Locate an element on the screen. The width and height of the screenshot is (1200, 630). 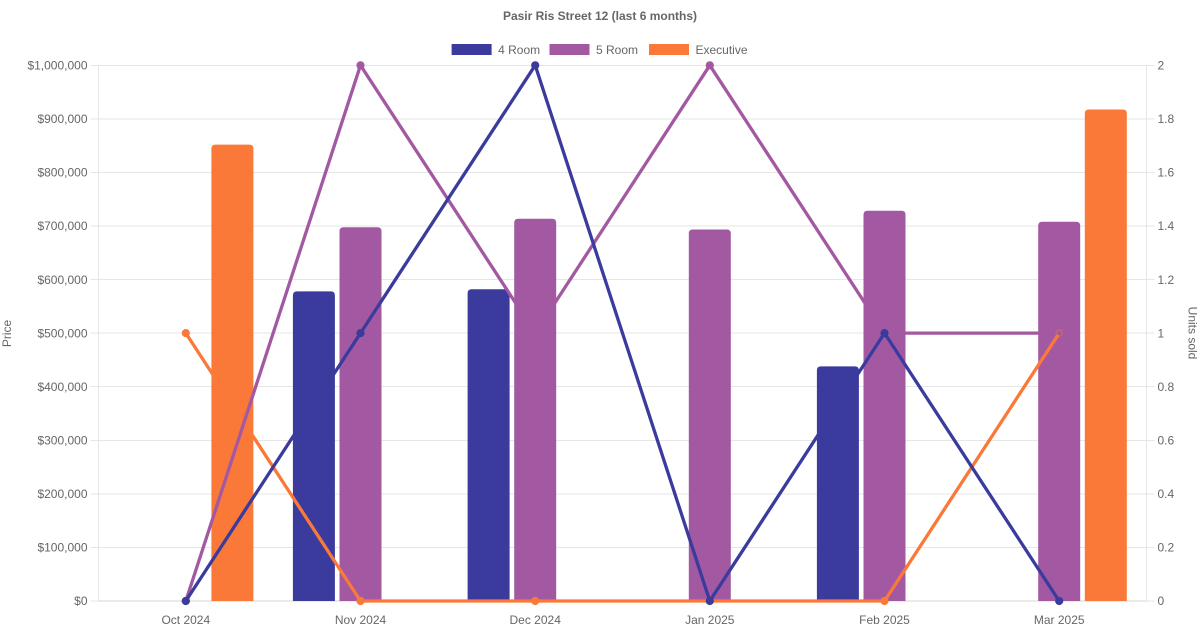
svg-text: $200,000 is located at coordinates (62, 494).